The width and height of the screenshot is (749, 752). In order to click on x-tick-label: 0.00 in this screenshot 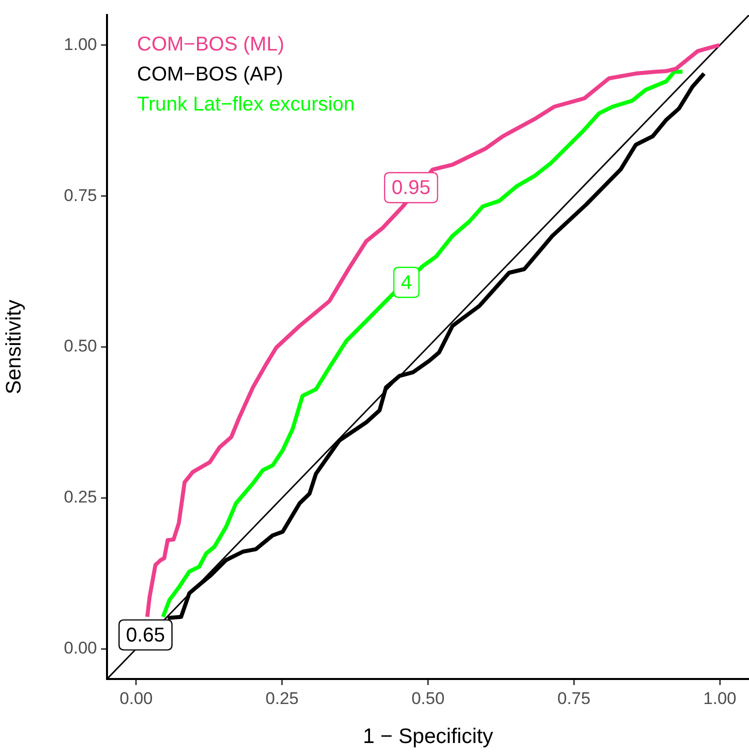, I will do `click(136, 698)`.